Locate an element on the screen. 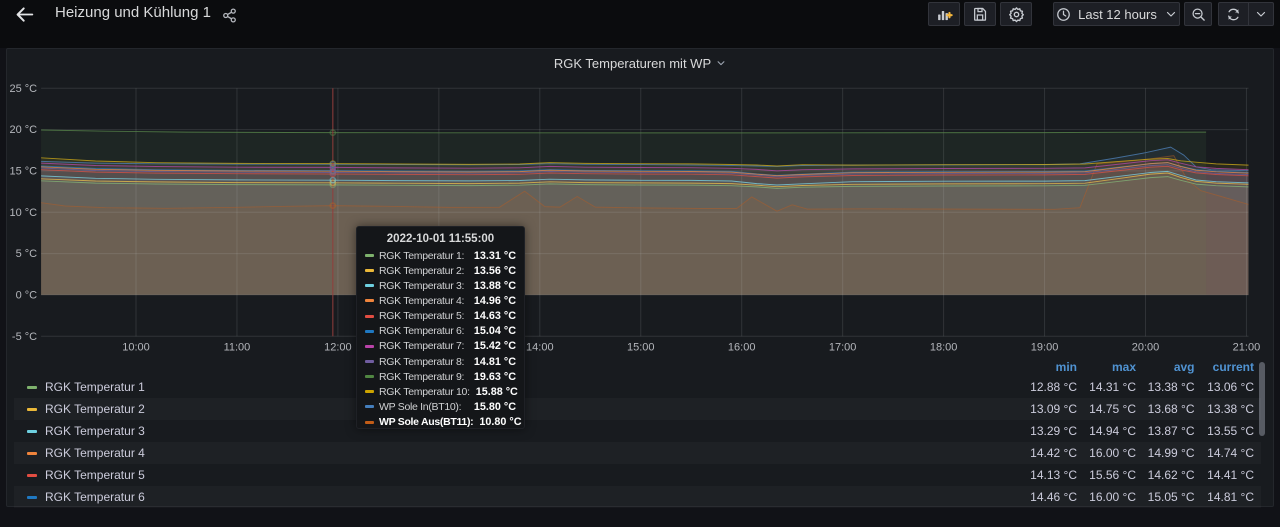  tooltip-series-label: WP Sole Aus(BT11): is located at coordinates (426, 422).